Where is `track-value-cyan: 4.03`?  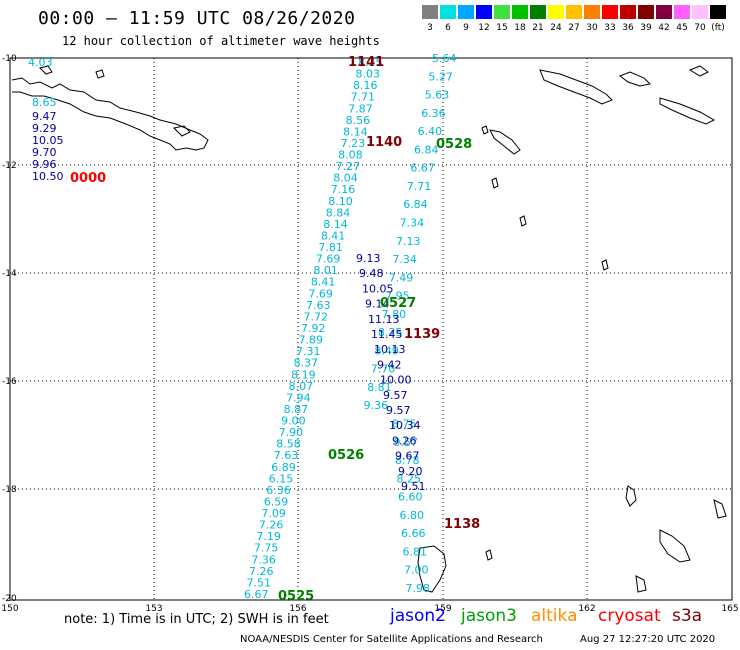
track-value-cyan: 4.03 is located at coordinates (40, 62).